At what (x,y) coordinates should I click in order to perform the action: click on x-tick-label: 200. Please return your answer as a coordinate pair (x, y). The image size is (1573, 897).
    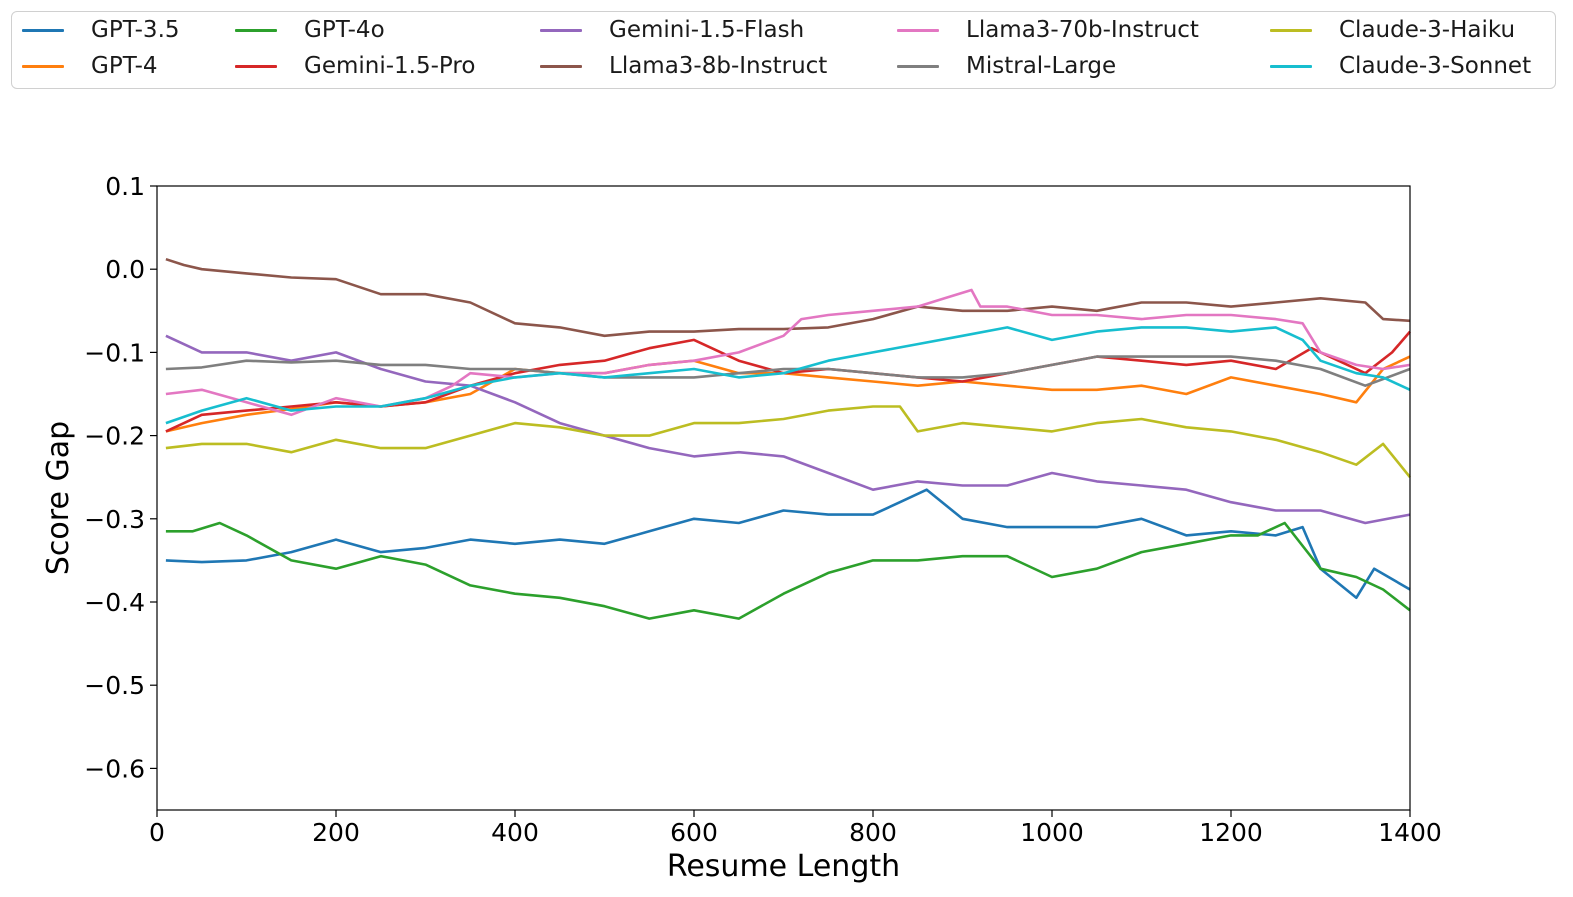
    Looking at the image, I should click on (336, 832).